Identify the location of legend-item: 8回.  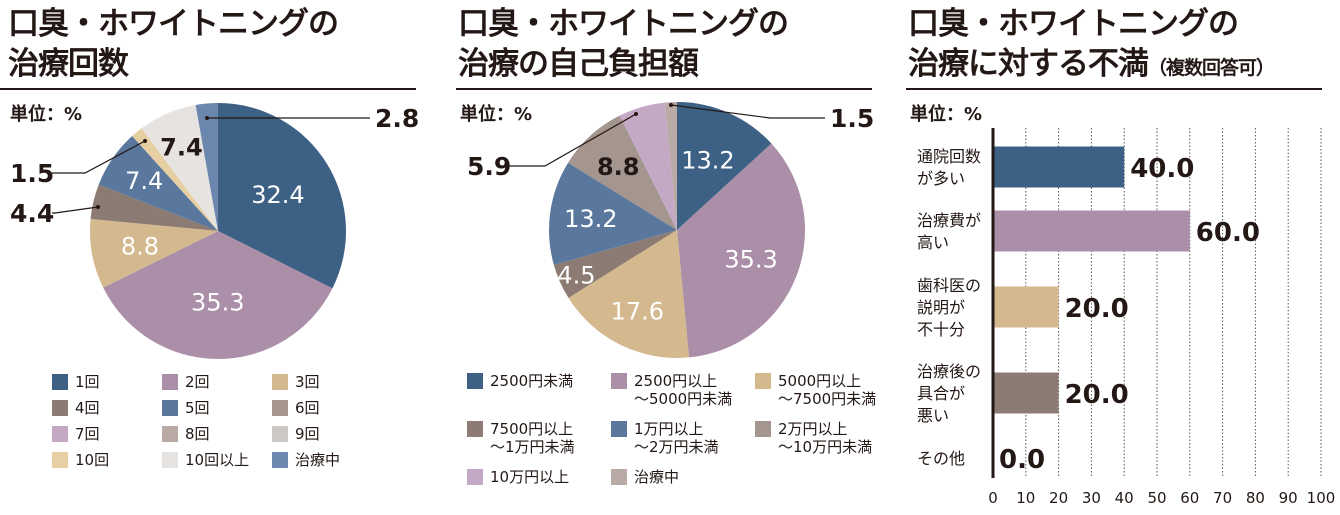
(186, 434).